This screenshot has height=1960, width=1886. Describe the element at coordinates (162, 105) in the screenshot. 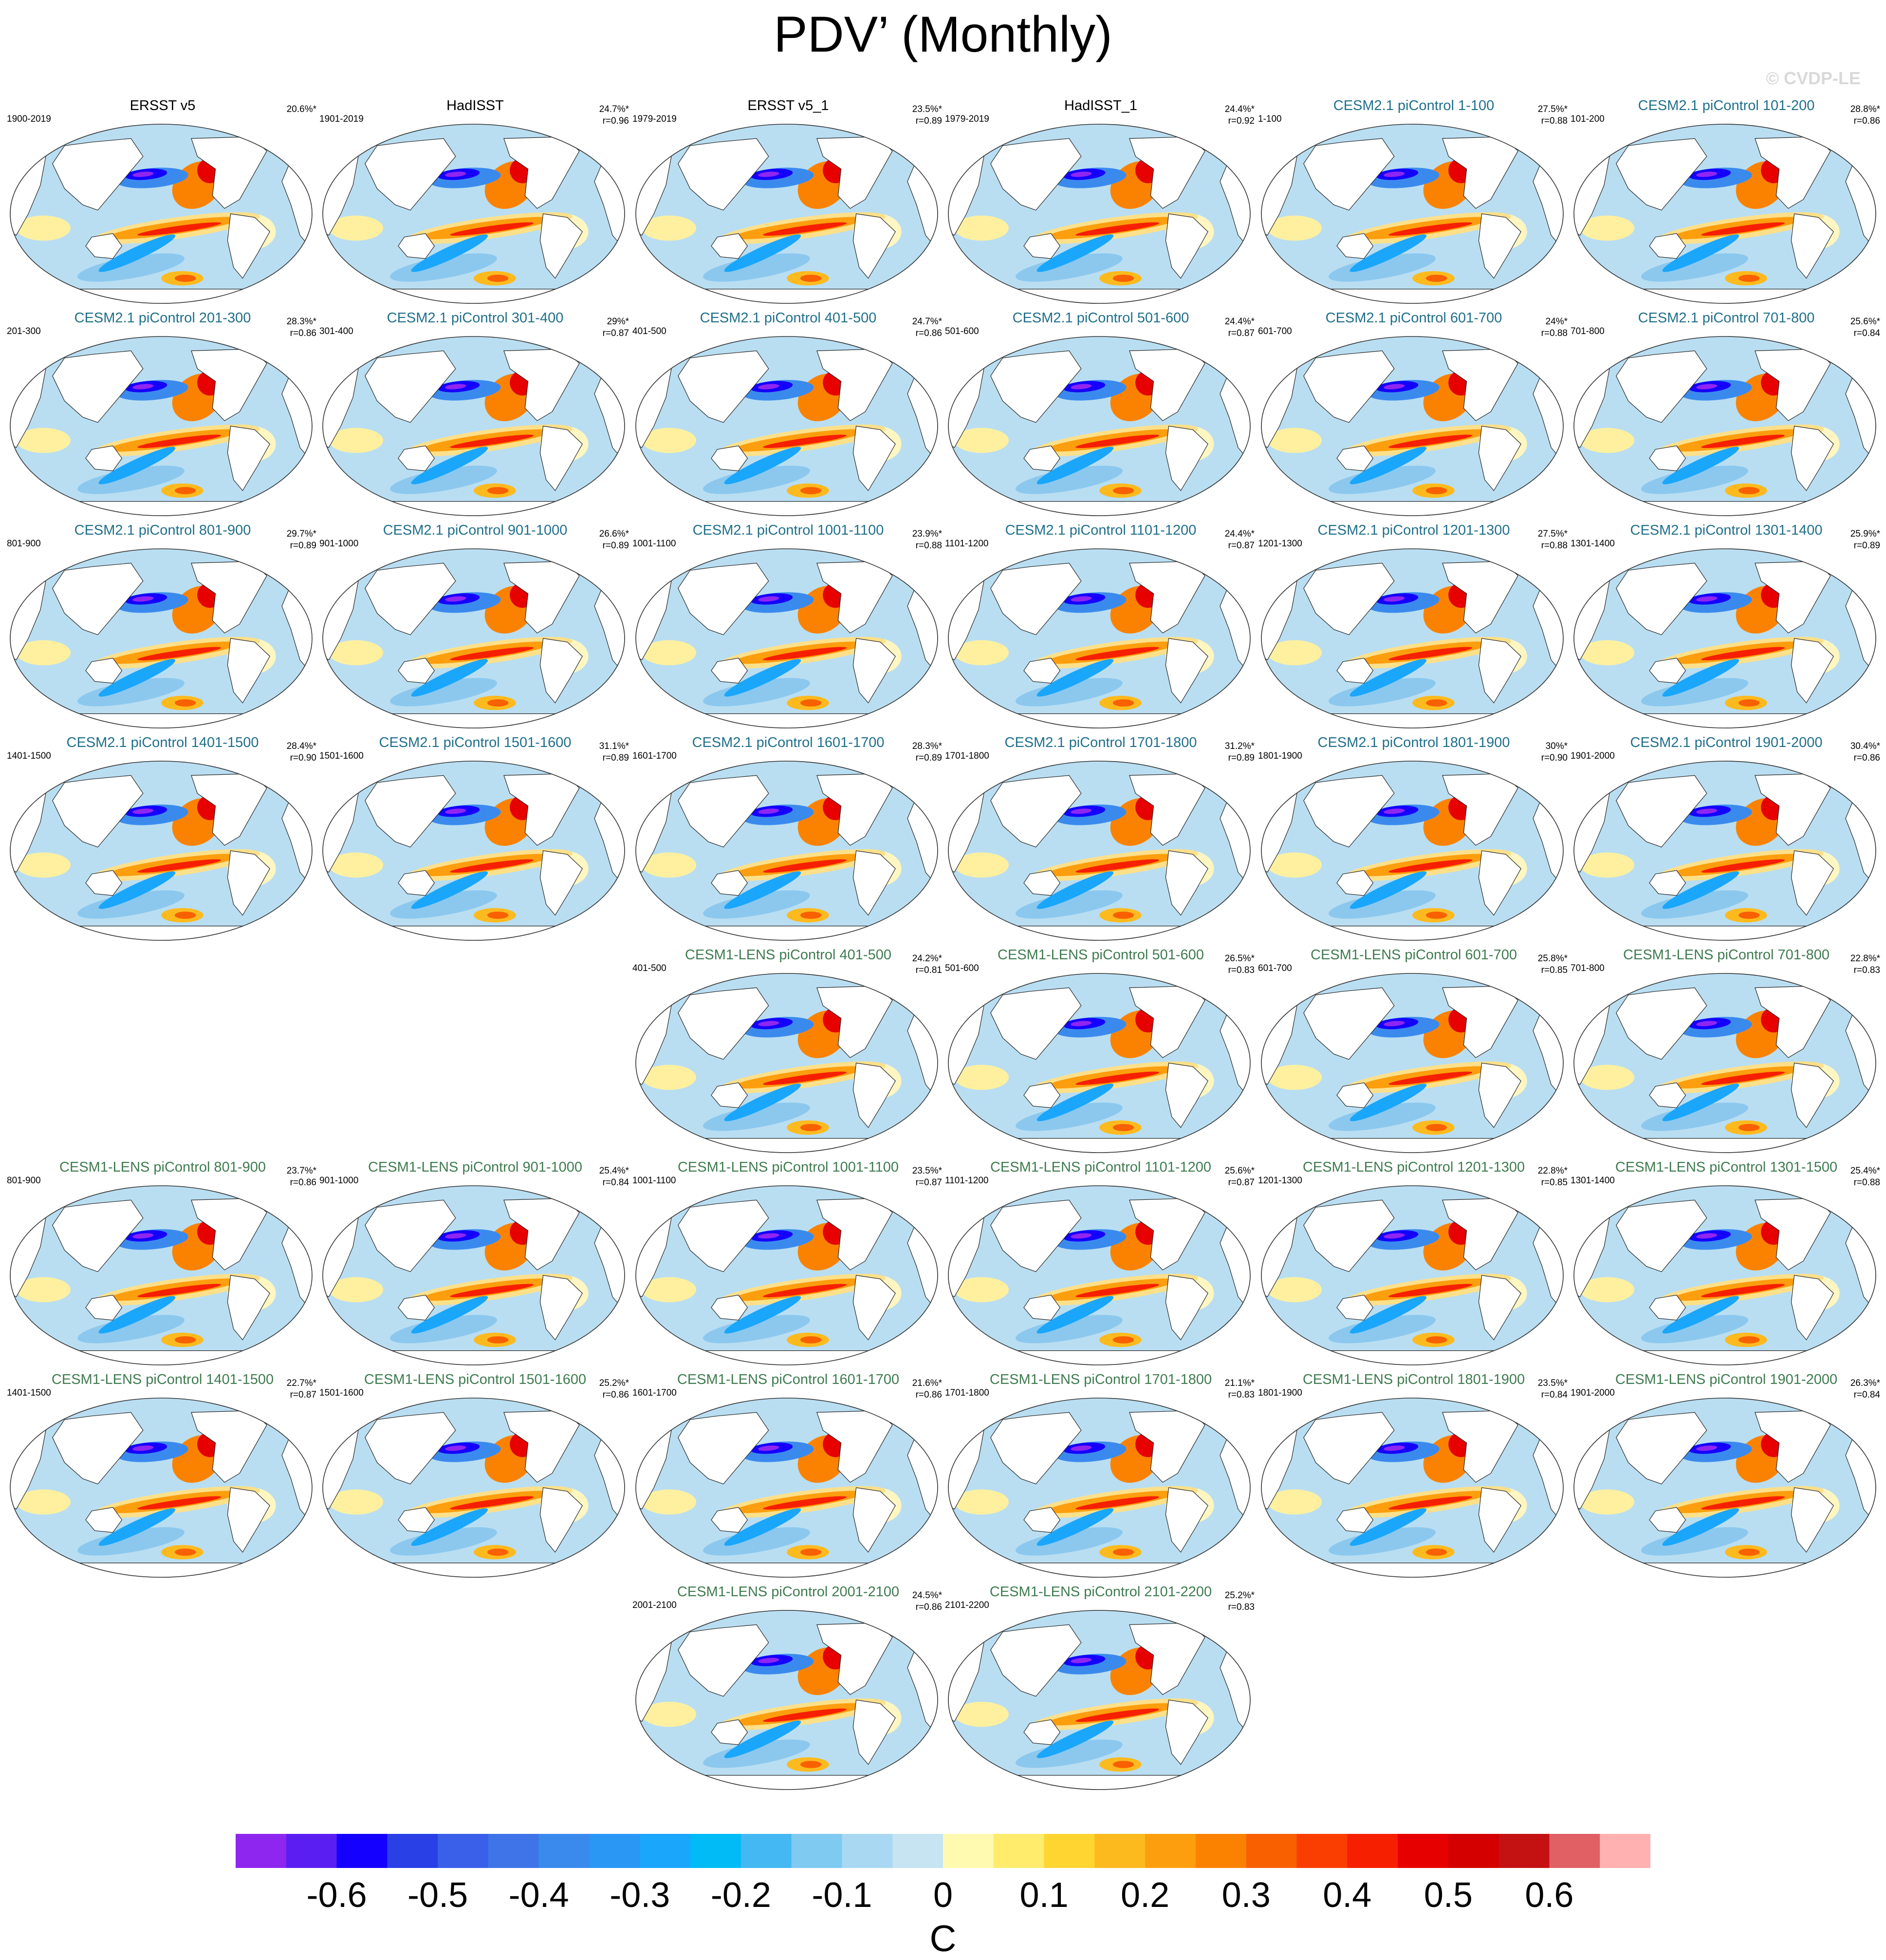

I see `panel-title: ERSST v5` at that location.